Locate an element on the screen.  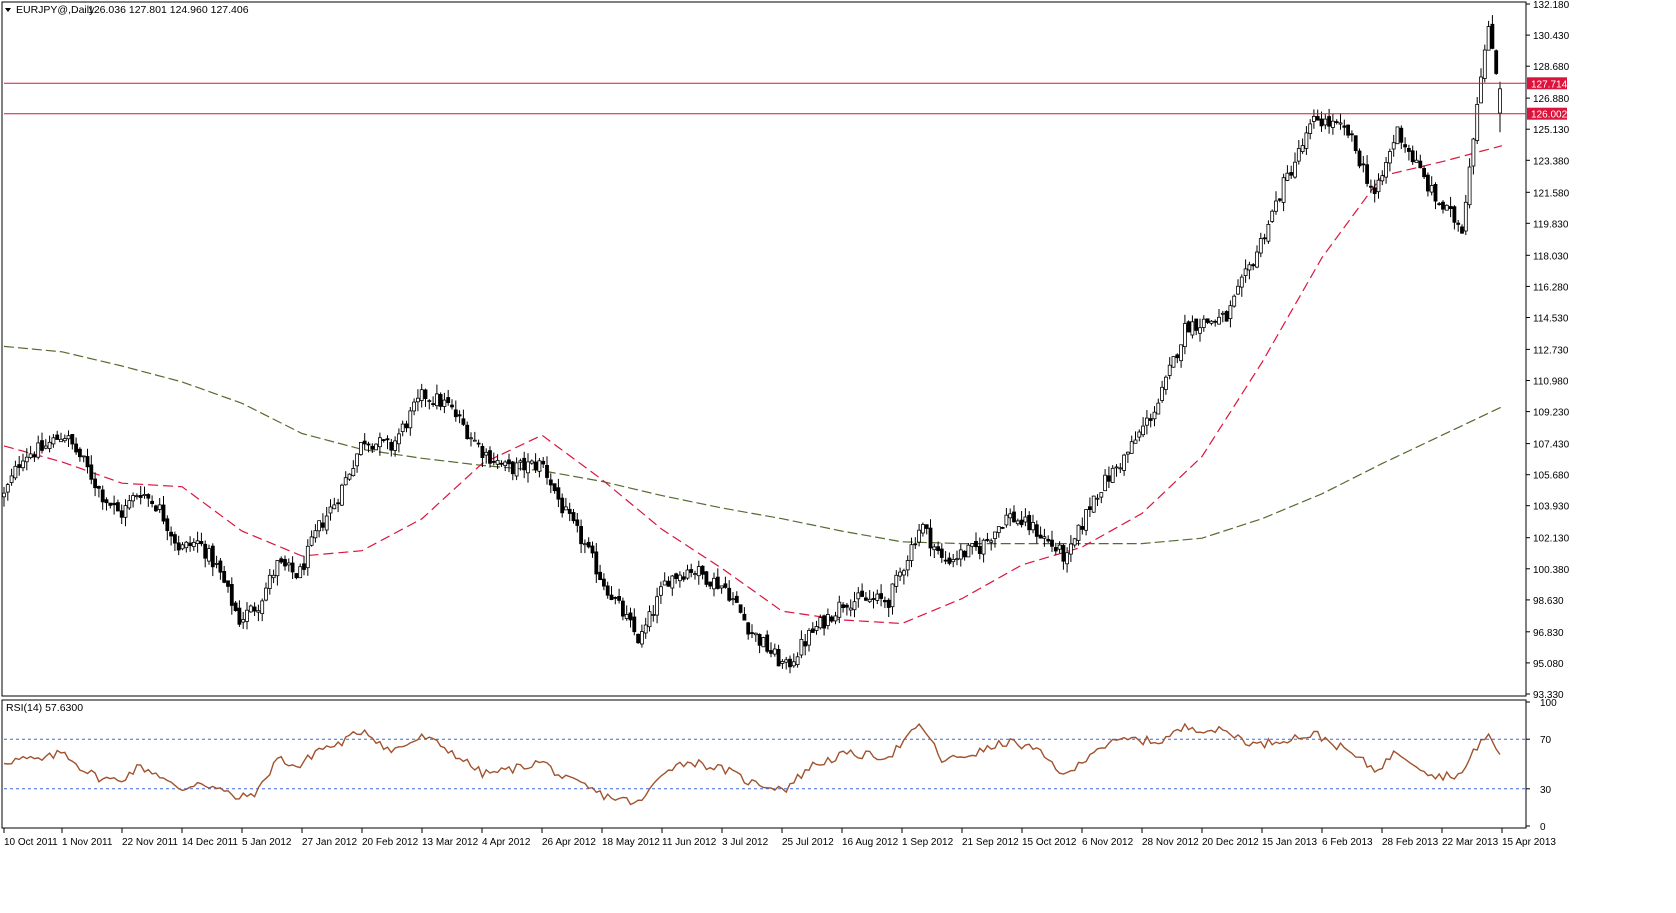
price-tick-label: 118.030 is located at coordinates (1551, 256).